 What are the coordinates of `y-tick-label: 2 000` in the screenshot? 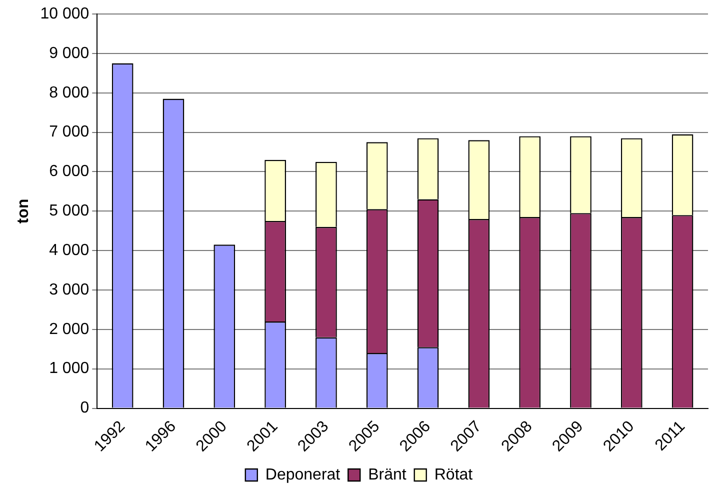 It's located at (69, 329).